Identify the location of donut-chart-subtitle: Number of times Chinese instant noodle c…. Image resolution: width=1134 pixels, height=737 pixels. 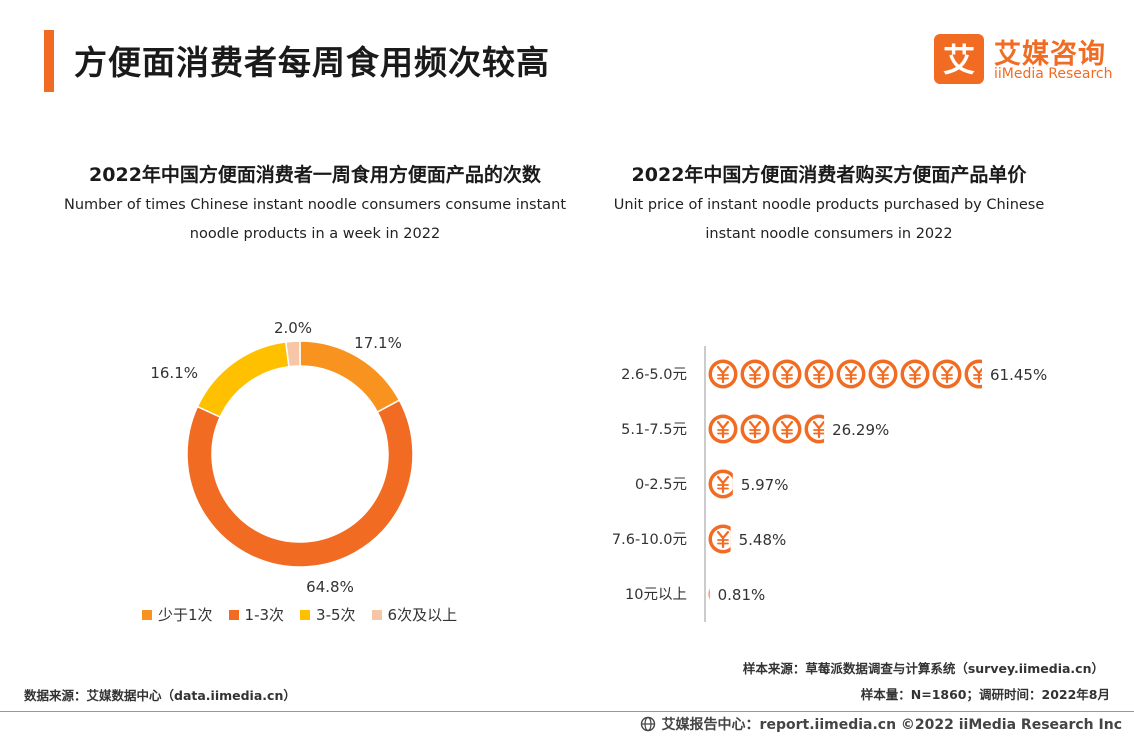
(315, 220).